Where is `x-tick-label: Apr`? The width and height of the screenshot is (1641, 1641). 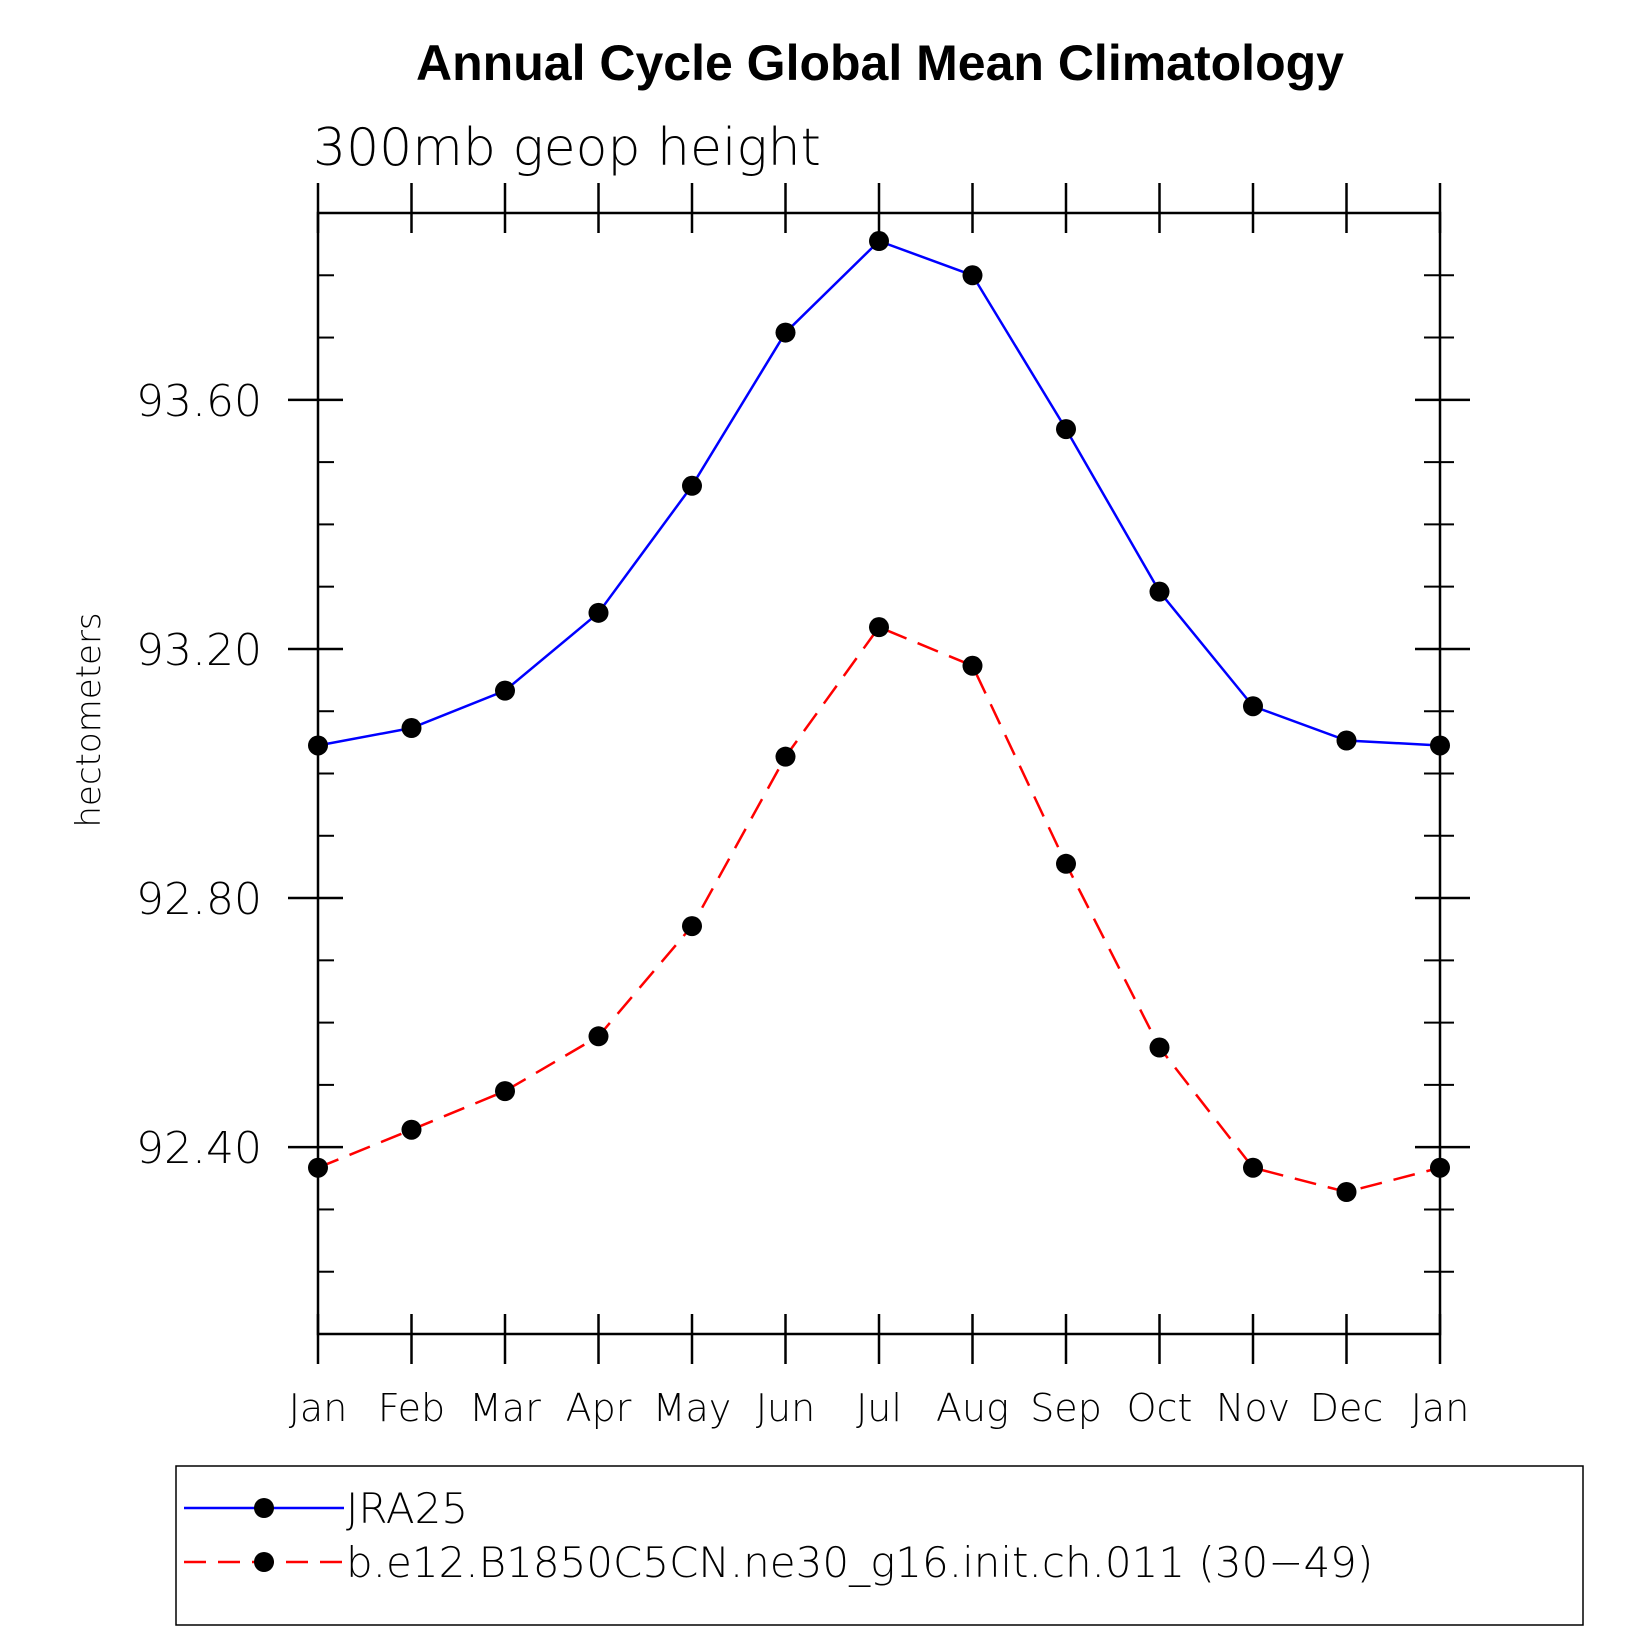 x-tick-label: Apr is located at coordinates (599, 1408).